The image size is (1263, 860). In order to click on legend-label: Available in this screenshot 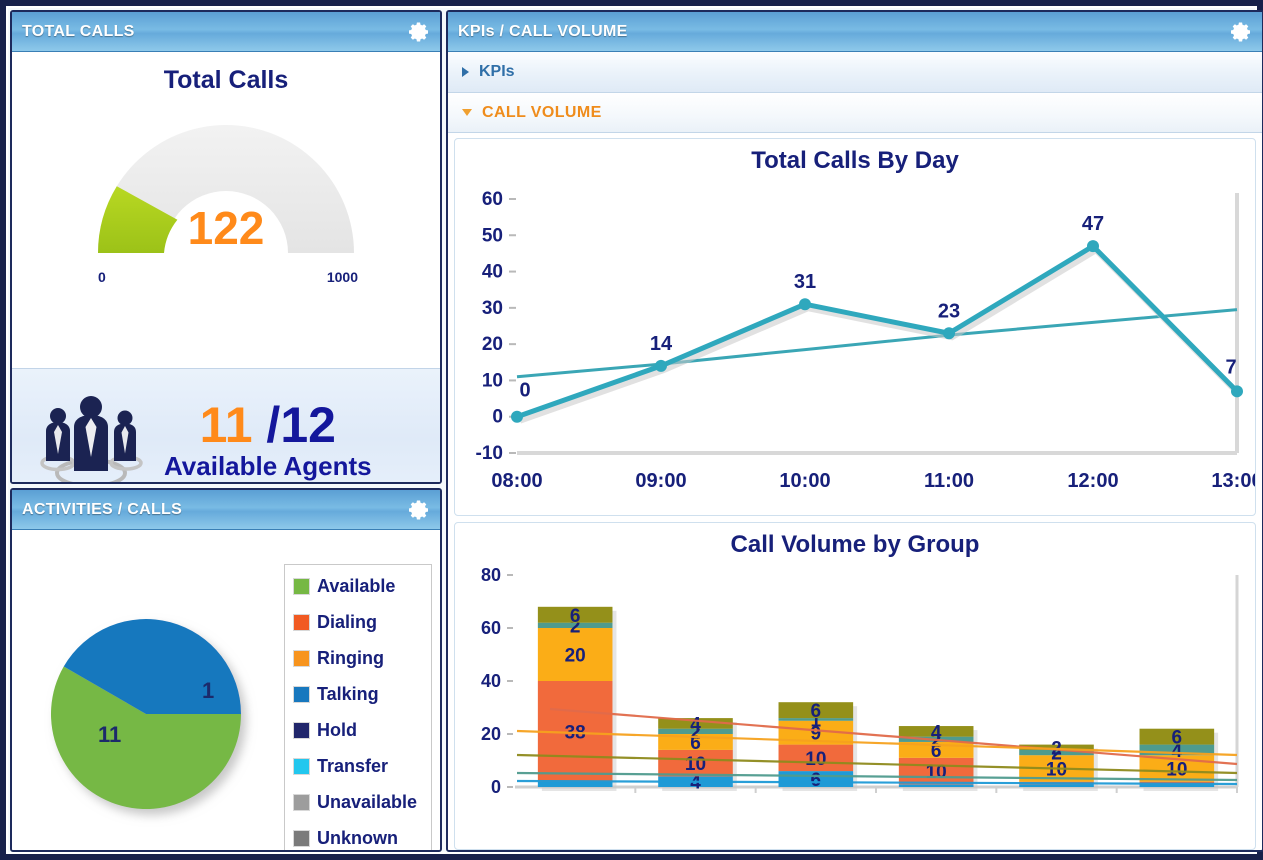, I will do `click(356, 585)`.